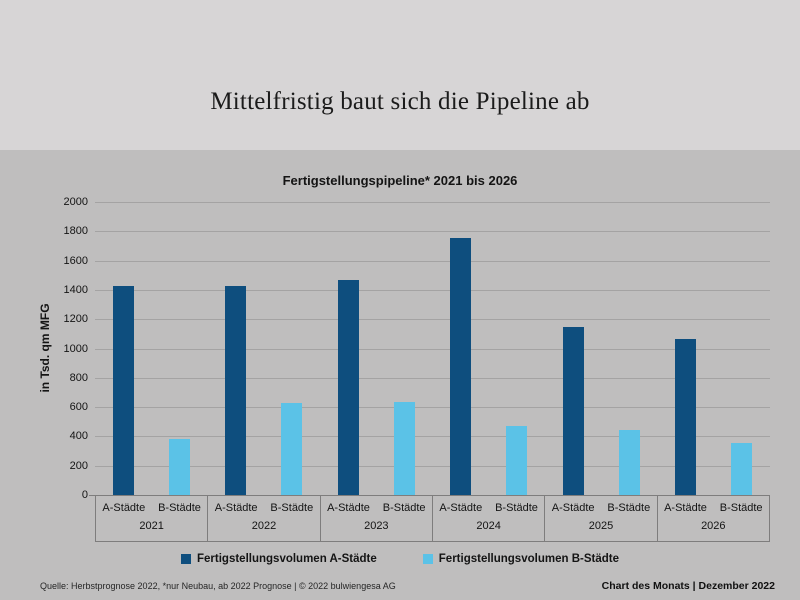 The image size is (800, 600). What do you see at coordinates (123, 390) in the screenshot?
I see `bar-2021-A-Städte` at bounding box center [123, 390].